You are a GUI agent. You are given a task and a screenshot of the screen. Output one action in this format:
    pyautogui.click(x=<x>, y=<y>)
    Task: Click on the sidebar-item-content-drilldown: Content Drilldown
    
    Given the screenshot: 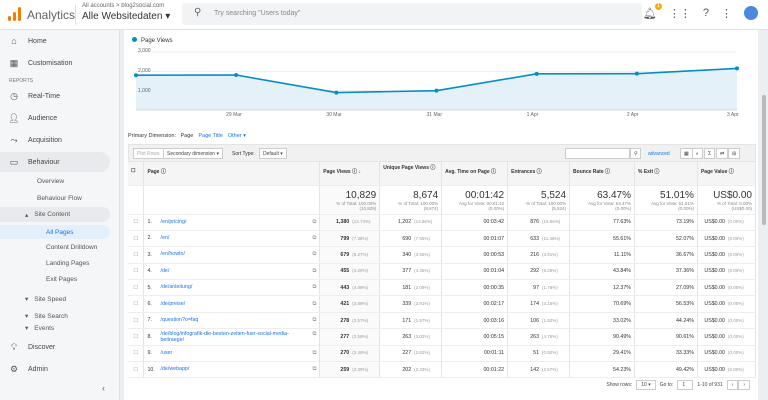 What is the action you would take?
    pyautogui.click(x=55, y=247)
    